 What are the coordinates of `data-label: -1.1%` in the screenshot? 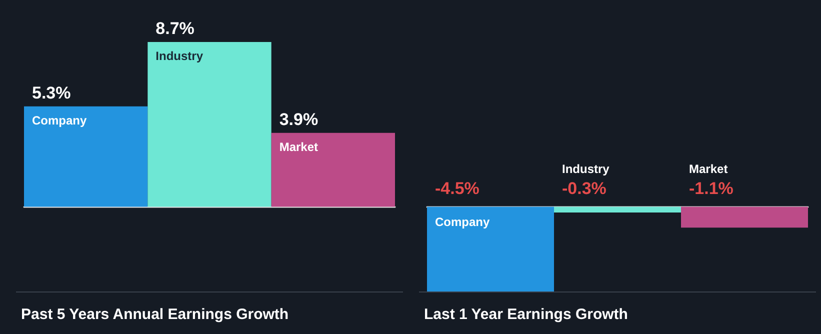 It's located at (711, 188).